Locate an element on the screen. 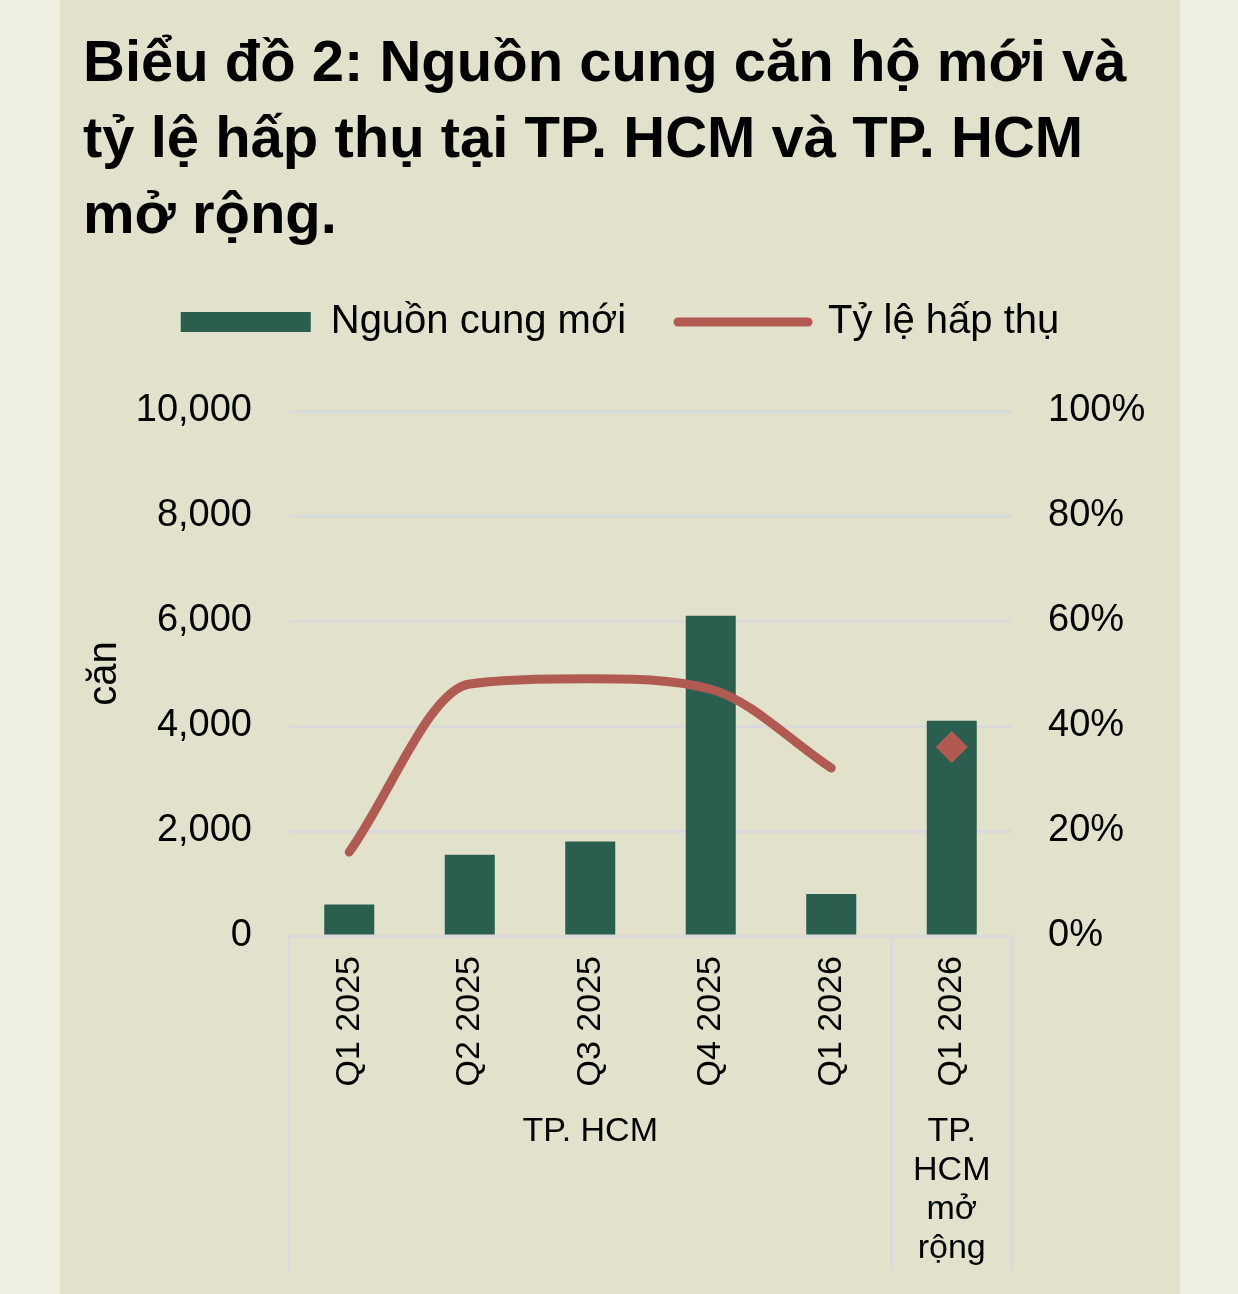 This screenshot has width=1238, height=1294. legend-label: Nguồn cung mới is located at coordinates (478, 319).